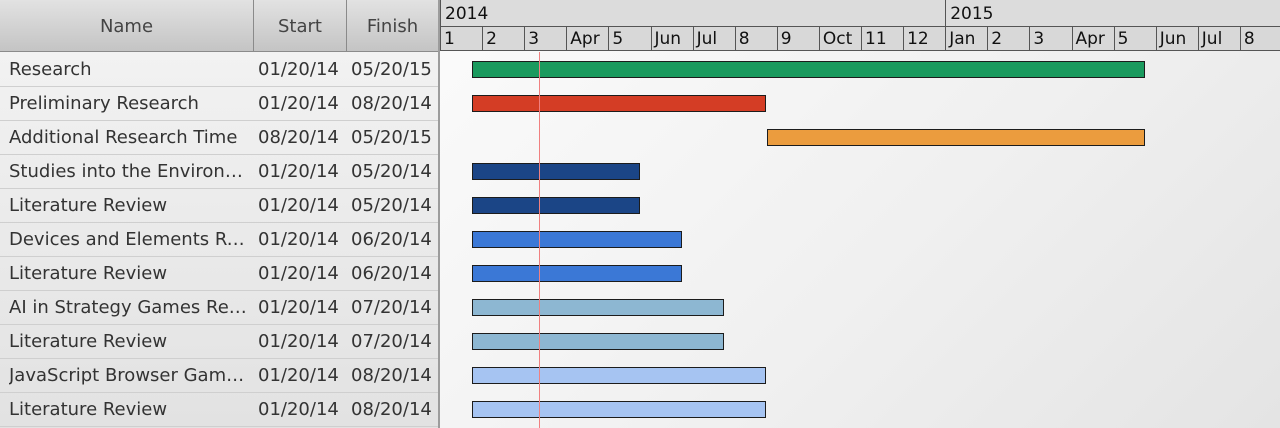 The image size is (1280, 428). What do you see at coordinates (50, 69) in the screenshot?
I see `task-name-cell: Research` at bounding box center [50, 69].